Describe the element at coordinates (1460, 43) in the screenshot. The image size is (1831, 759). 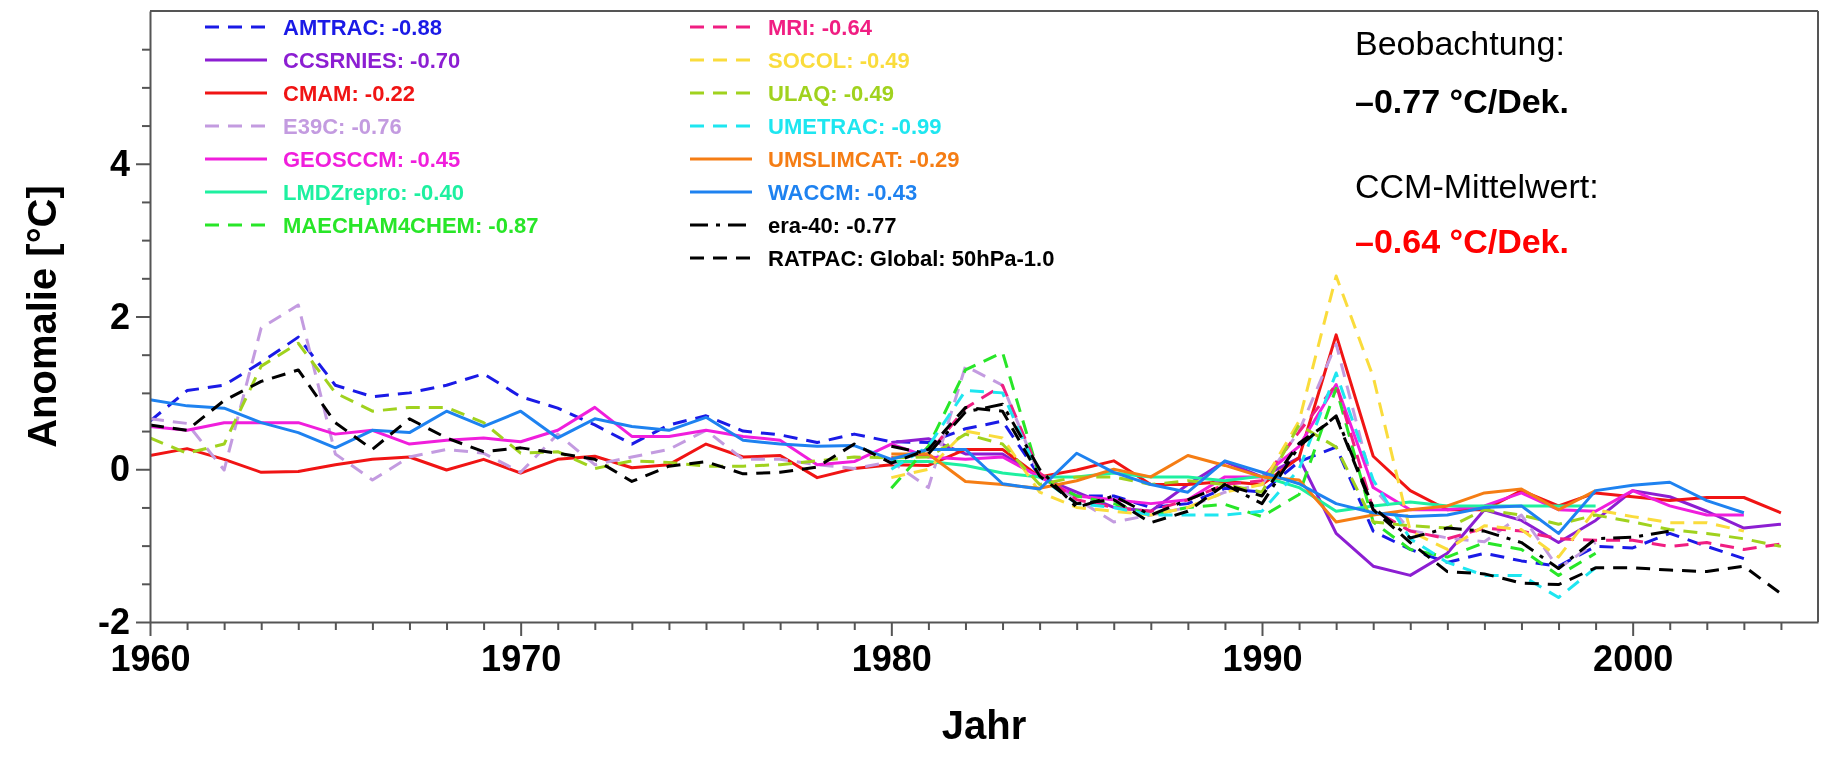
I see `annotation: Beobachtung:` at that location.